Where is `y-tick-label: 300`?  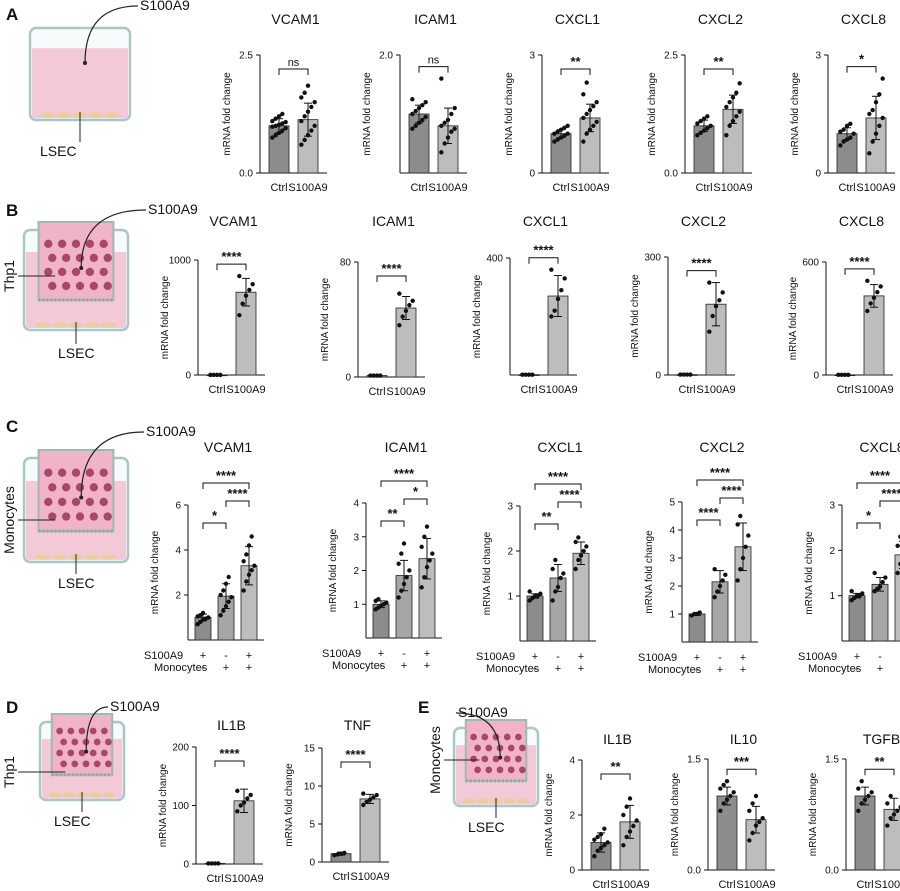
y-tick-label: 300 is located at coordinates (652, 258).